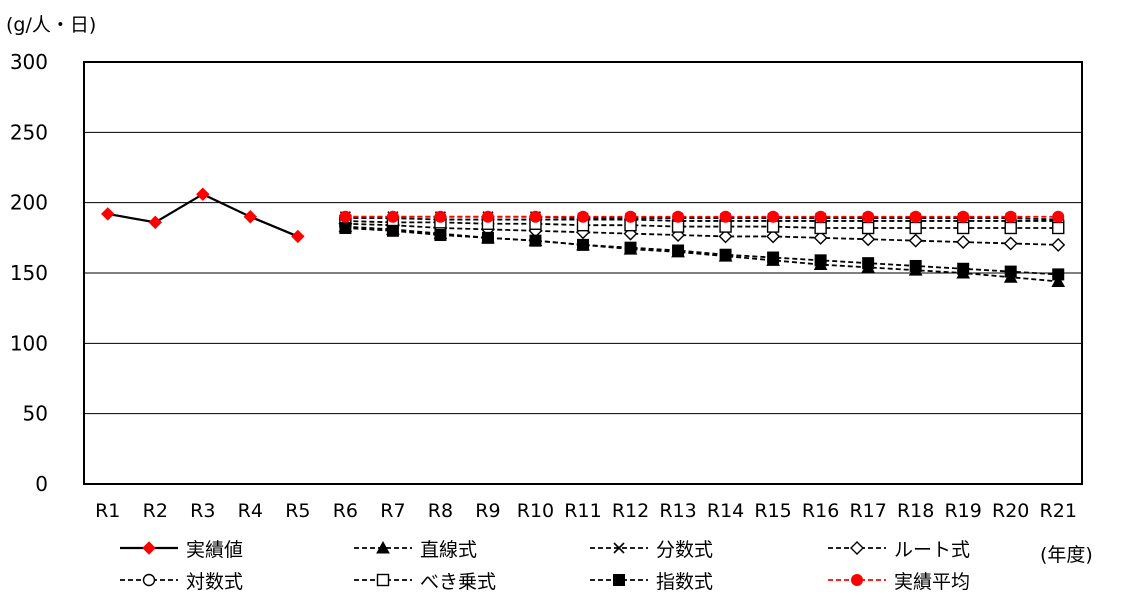 The image size is (1139, 595). Describe the element at coordinates (29, 203) in the screenshot. I see `y-tick-label: 200` at that location.